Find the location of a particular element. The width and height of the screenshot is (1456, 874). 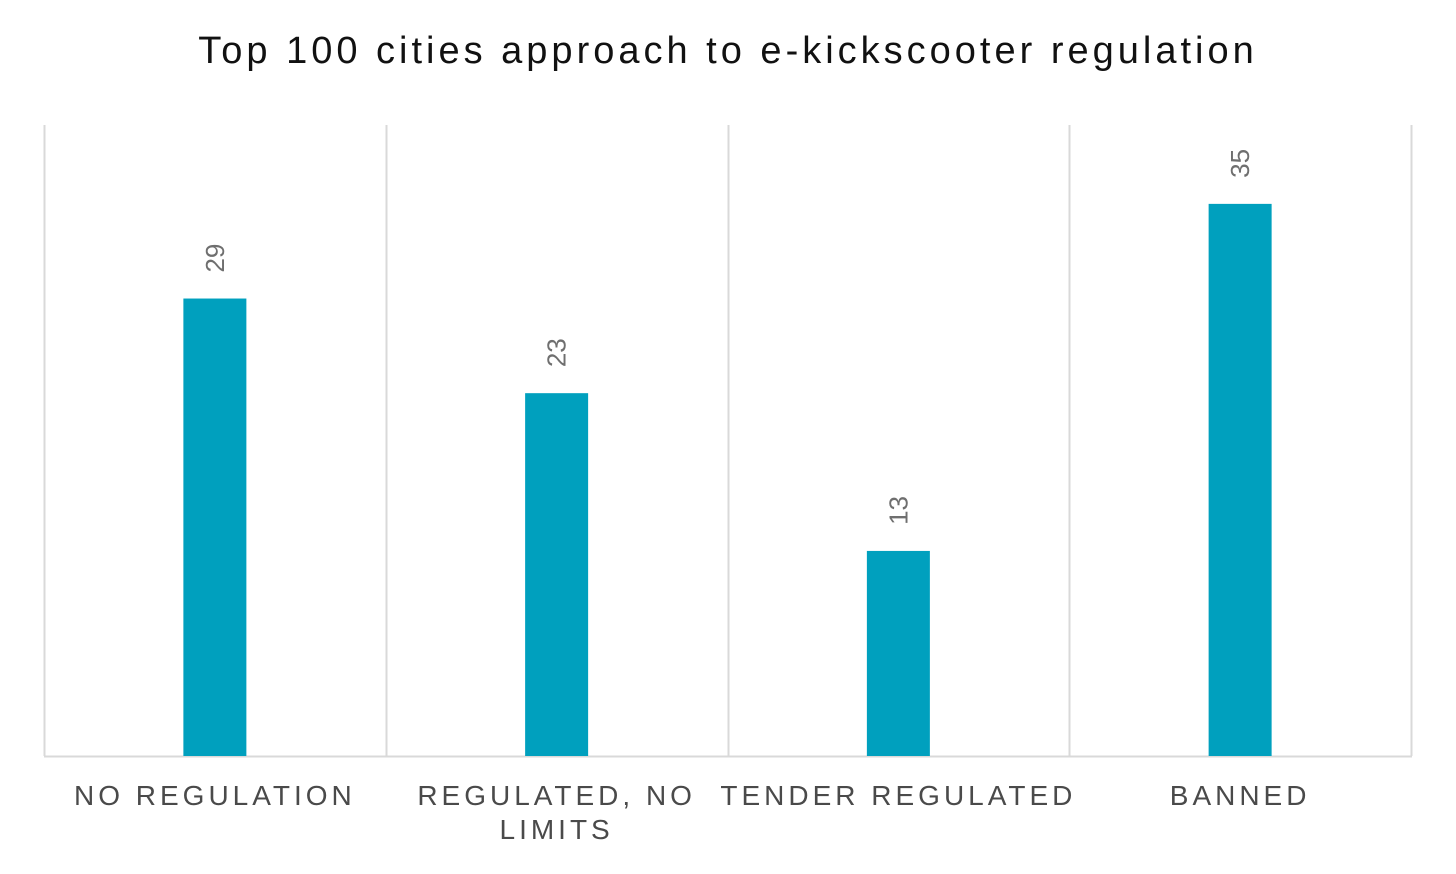

data-label: 29 is located at coordinates (215, 258).